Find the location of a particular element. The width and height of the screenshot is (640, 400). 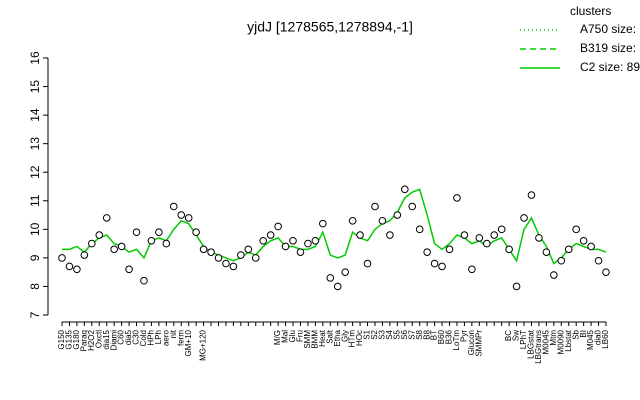

legend-label: B319 size: 1 is located at coordinates (610, 48).